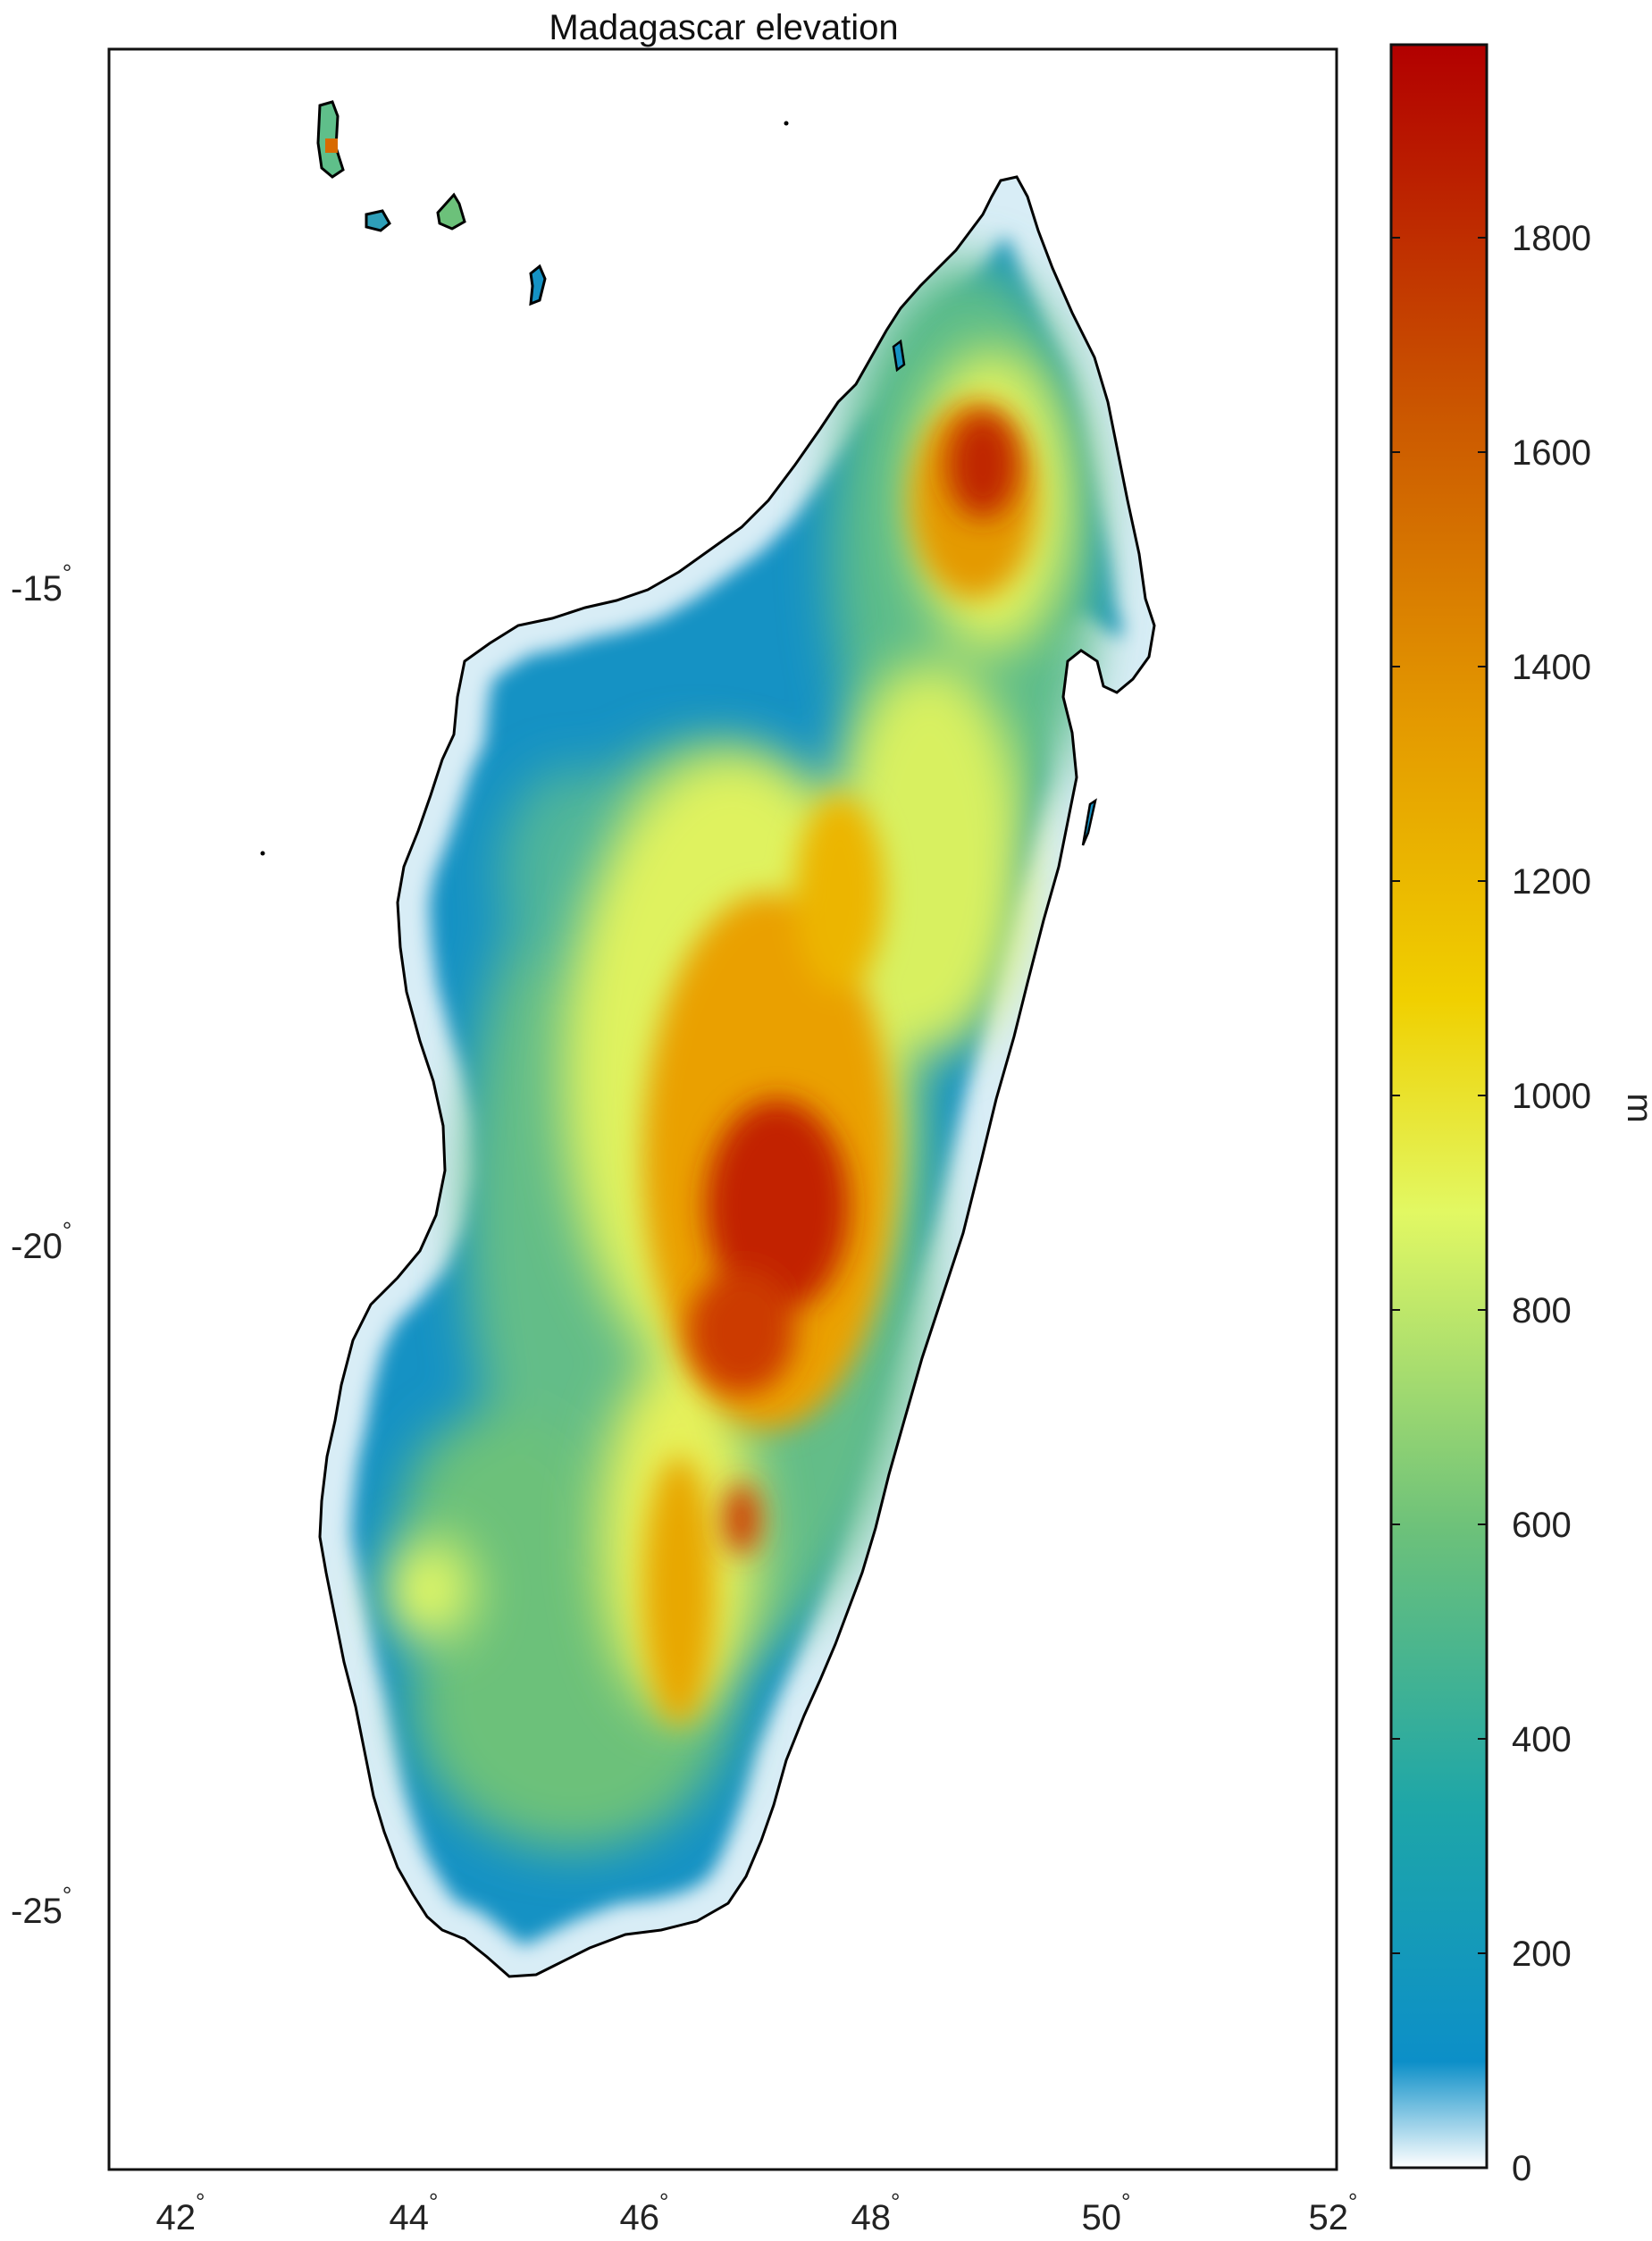  I want to click on y-tick-neg15: -15°, so click(41, 584).